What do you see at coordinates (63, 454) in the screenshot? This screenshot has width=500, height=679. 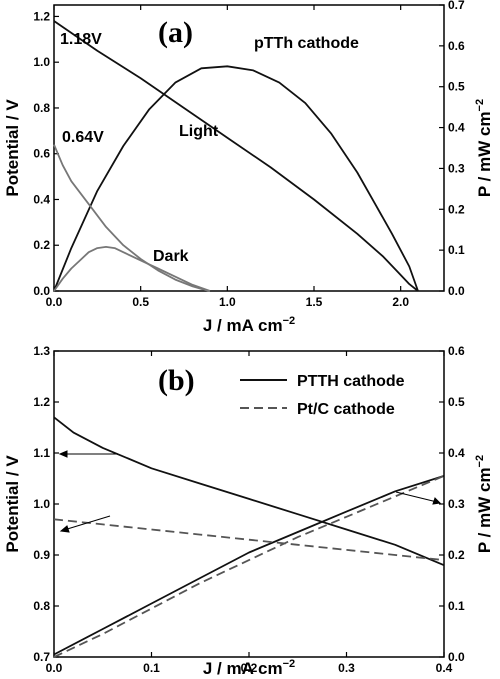 I see `arrowhead-ptth-potential` at bounding box center [63, 454].